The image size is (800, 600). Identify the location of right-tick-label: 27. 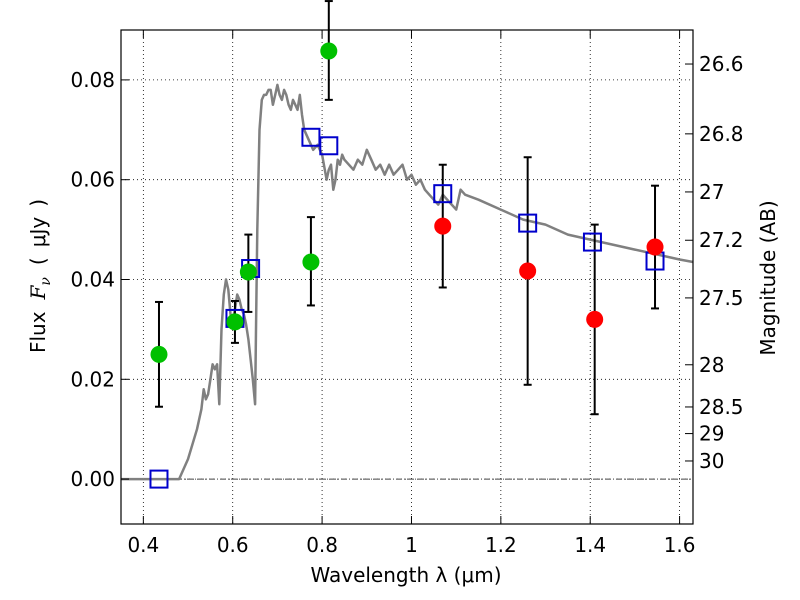
(711, 192).